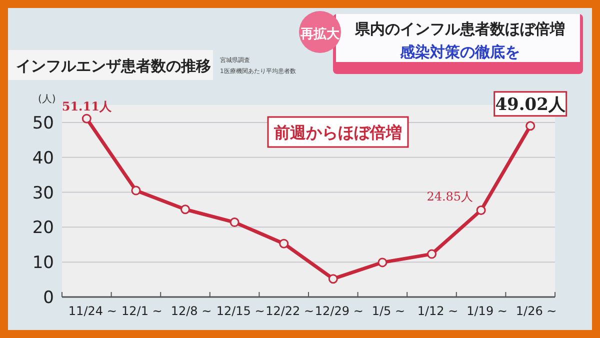  What do you see at coordinates (339, 311) in the screenshot?
I see `x-tick-label: 12/29 ~` at bounding box center [339, 311].